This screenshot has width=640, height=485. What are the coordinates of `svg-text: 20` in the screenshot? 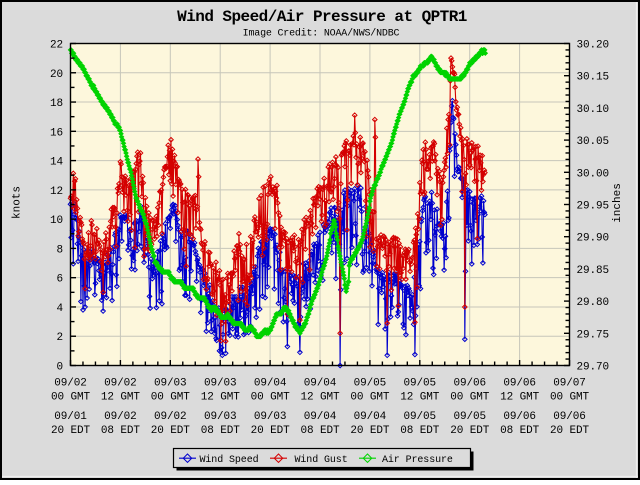 It's located at (56, 75).